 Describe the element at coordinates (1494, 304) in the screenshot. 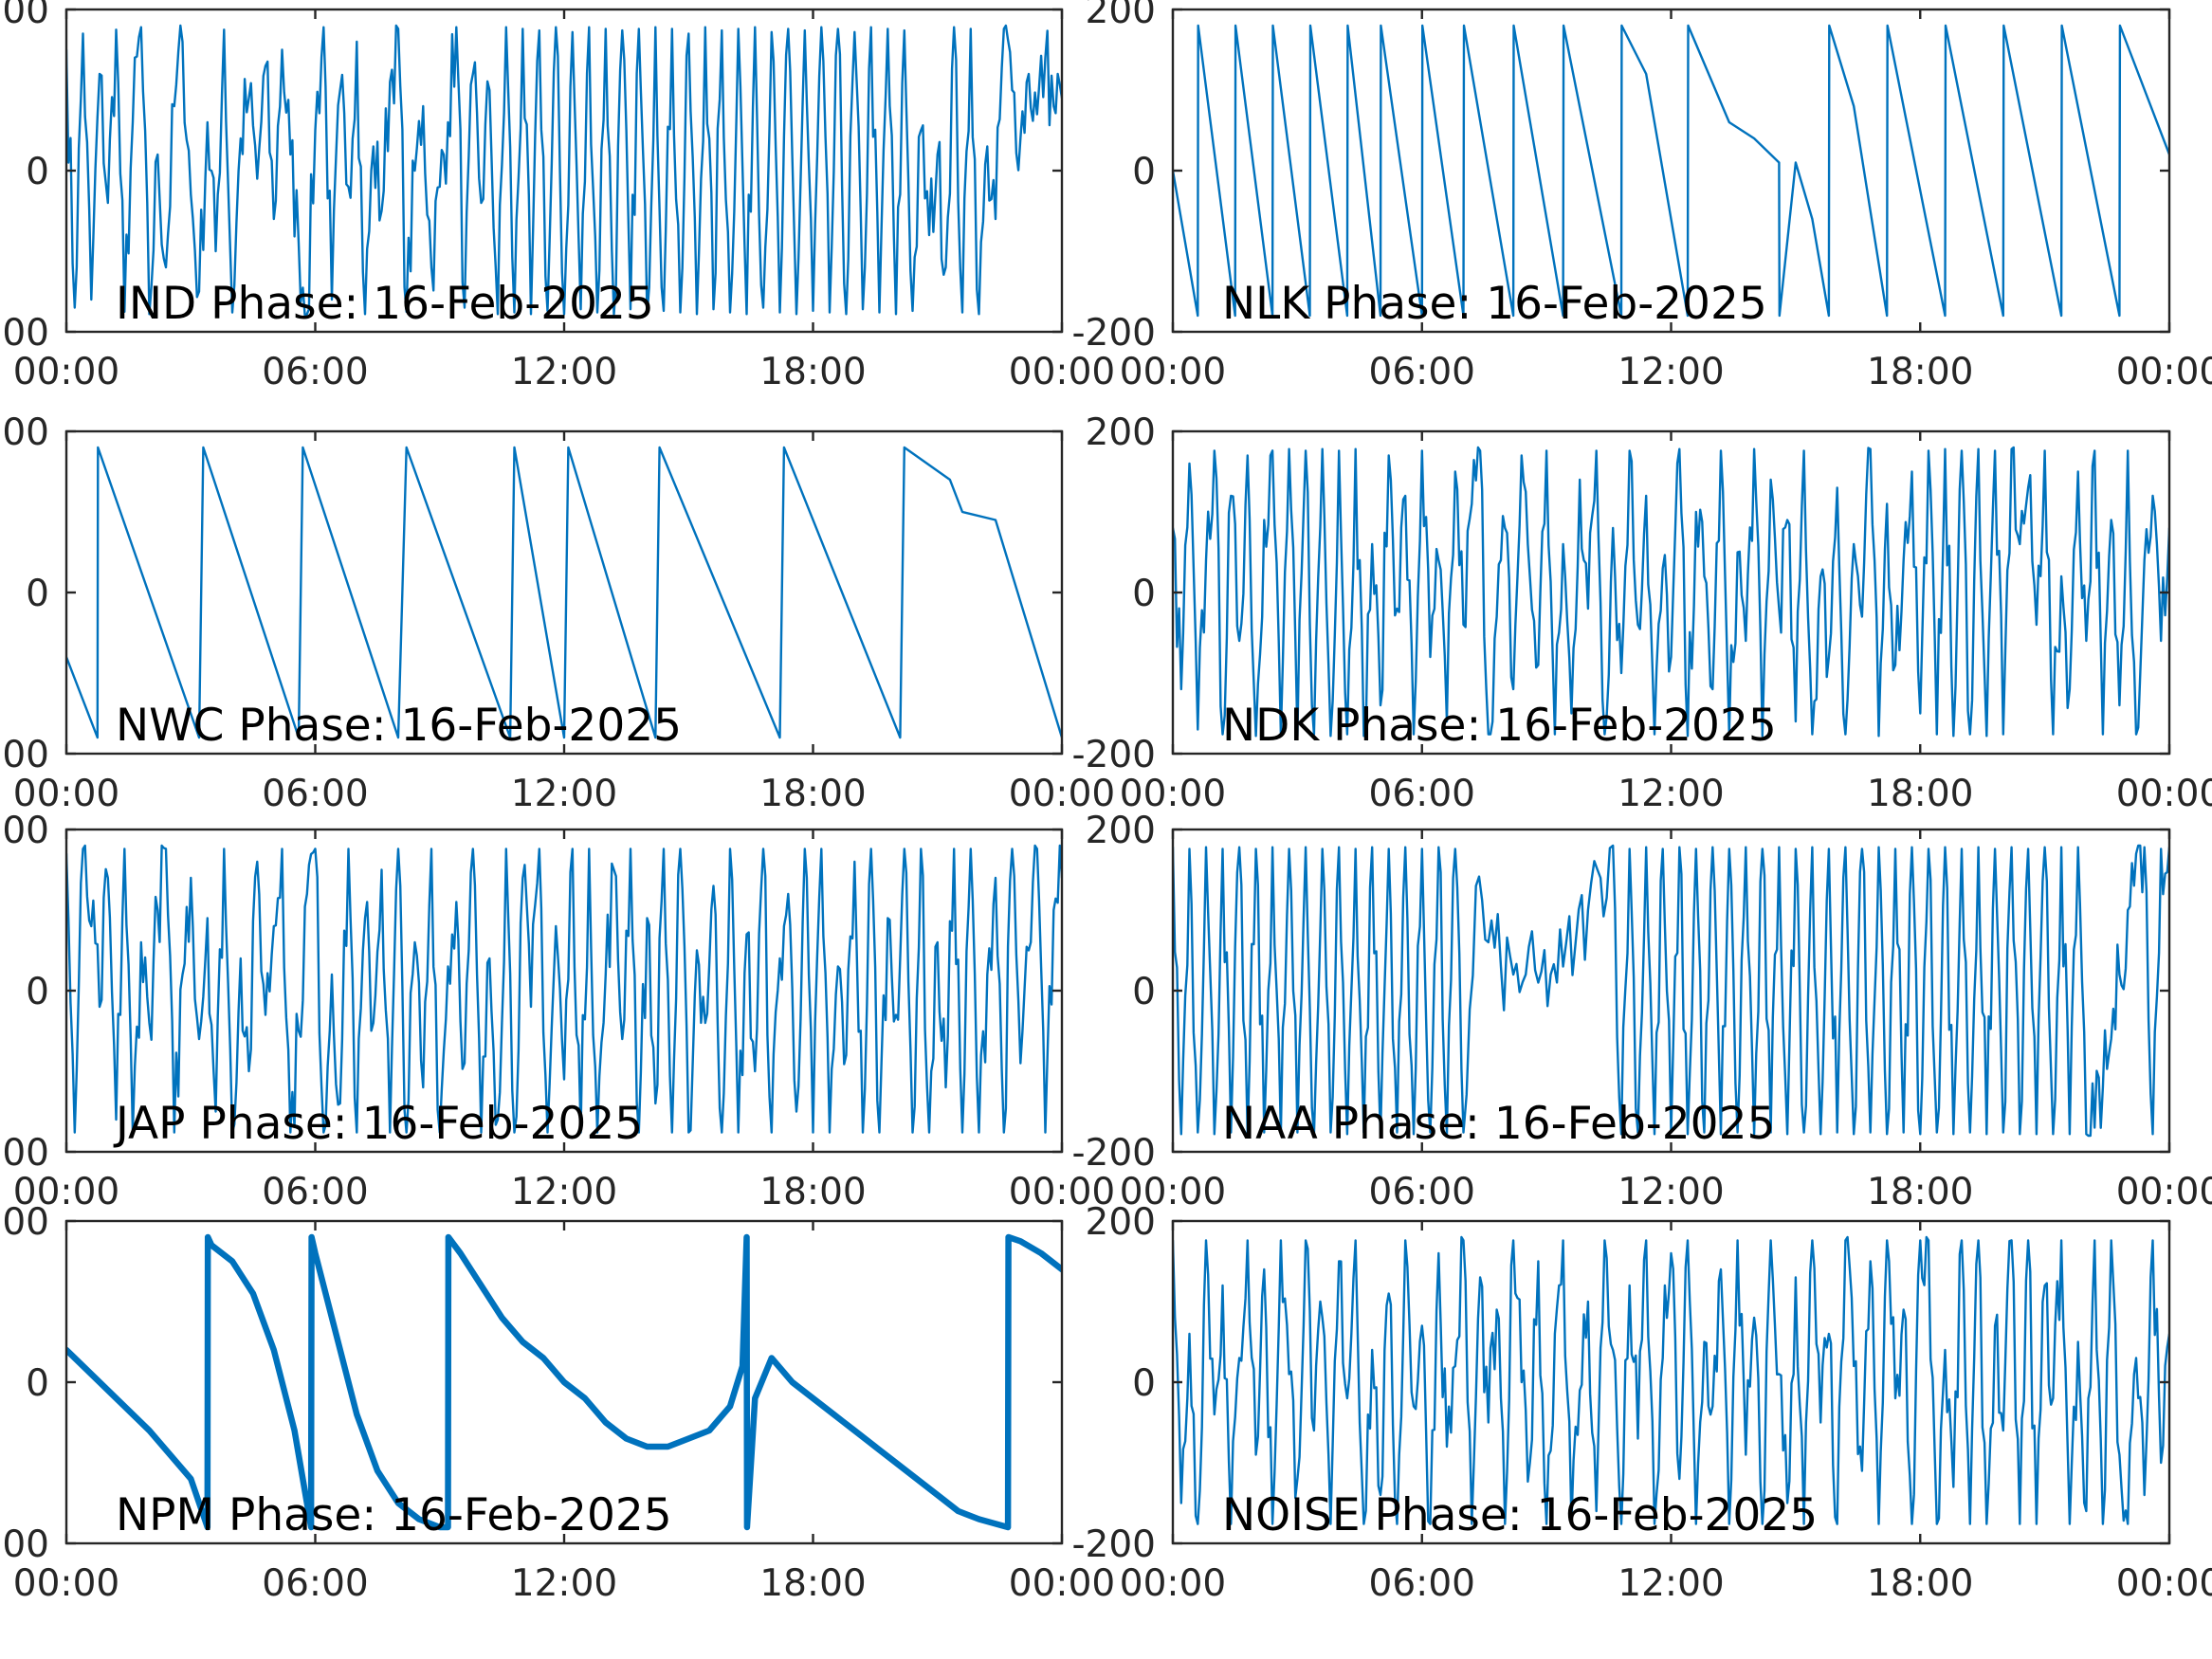

I see `panel-title: NLK Phase: 16-Feb-2025` at that location.